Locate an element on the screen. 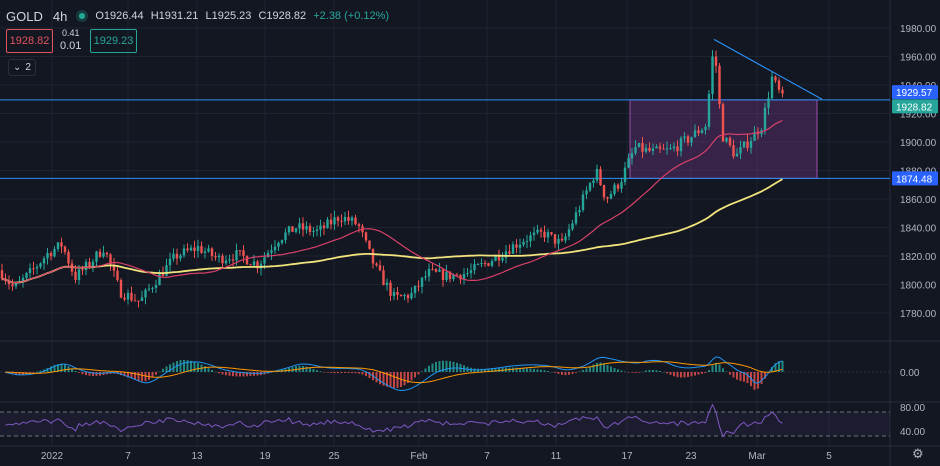 Image resolution: width=940 pixels, height=466 pixels. price-axis-panel is located at coordinates (915, 233).